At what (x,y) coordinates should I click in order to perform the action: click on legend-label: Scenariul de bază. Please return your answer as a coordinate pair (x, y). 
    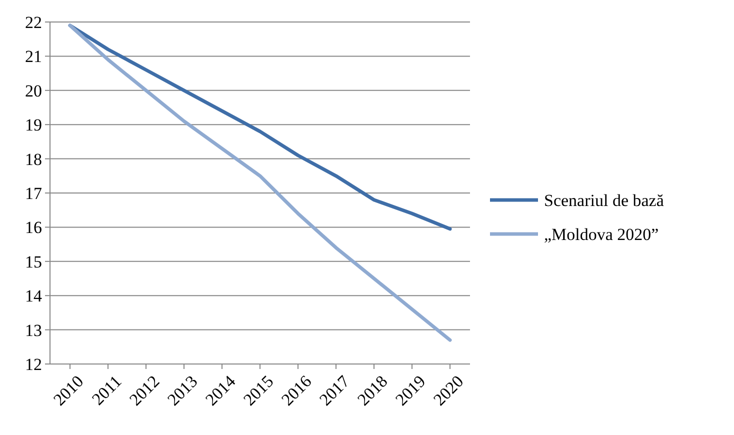
    Looking at the image, I should click on (604, 200).